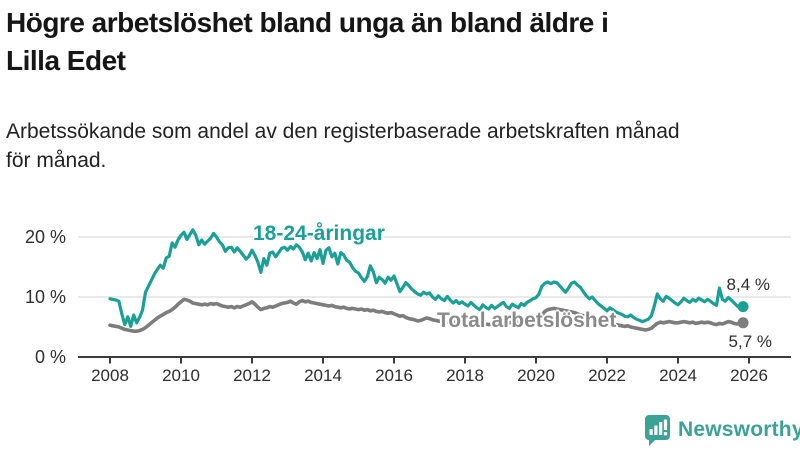  I want to click on end-value-label-total: 5,7 %, so click(750, 341).